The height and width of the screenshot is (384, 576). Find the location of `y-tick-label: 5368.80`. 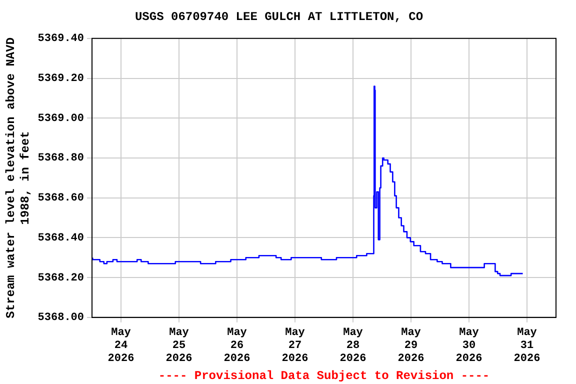

y-tick-label: 5368.80 is located at coordinates (61, 158).